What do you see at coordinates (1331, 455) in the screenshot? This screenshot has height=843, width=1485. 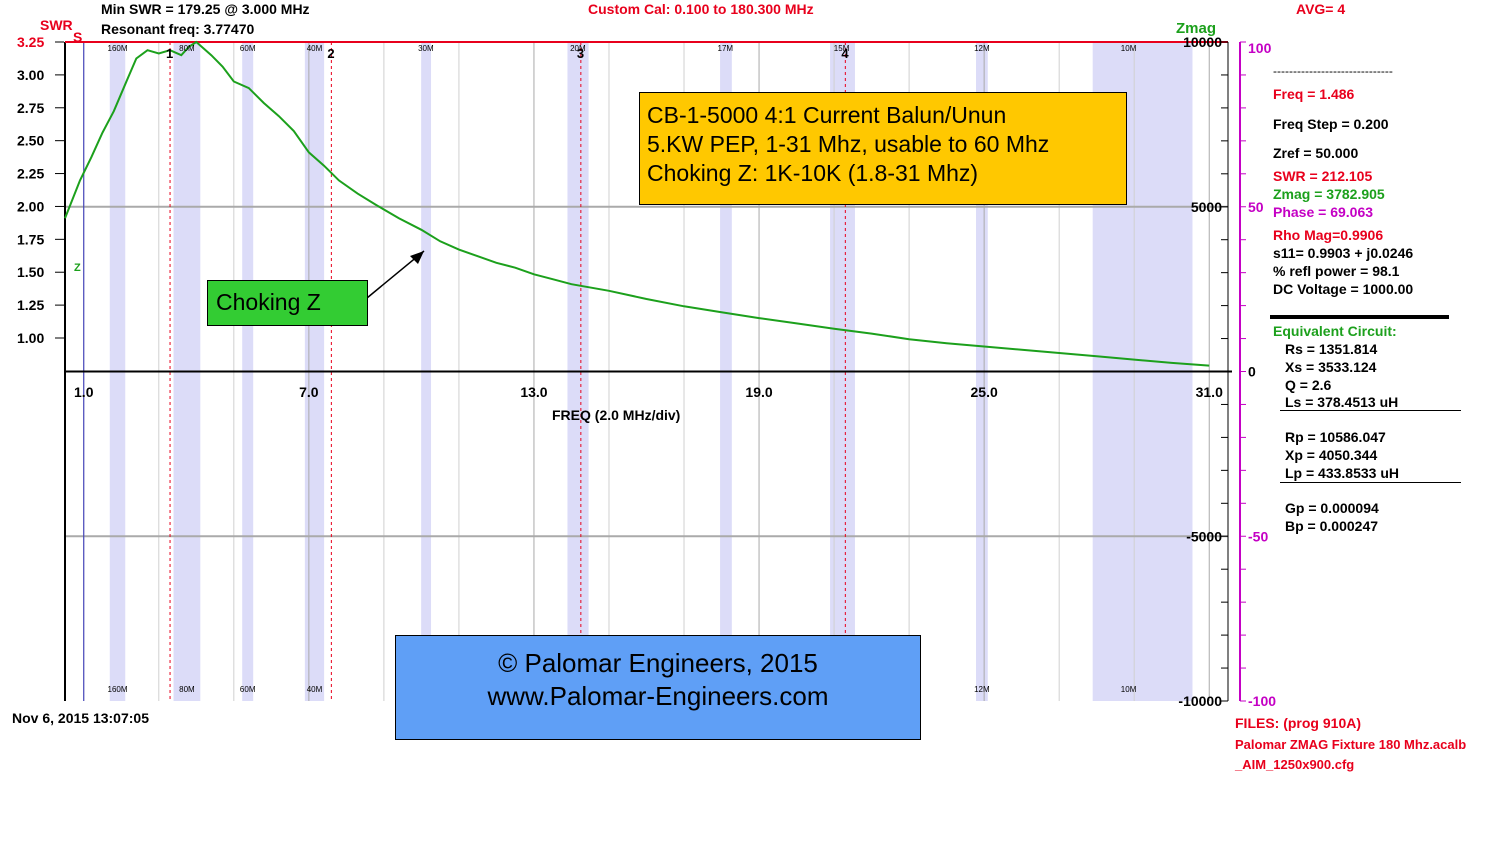 I see `readout-xp: Xp = 4050.344` at bounding box center [1331, 455].